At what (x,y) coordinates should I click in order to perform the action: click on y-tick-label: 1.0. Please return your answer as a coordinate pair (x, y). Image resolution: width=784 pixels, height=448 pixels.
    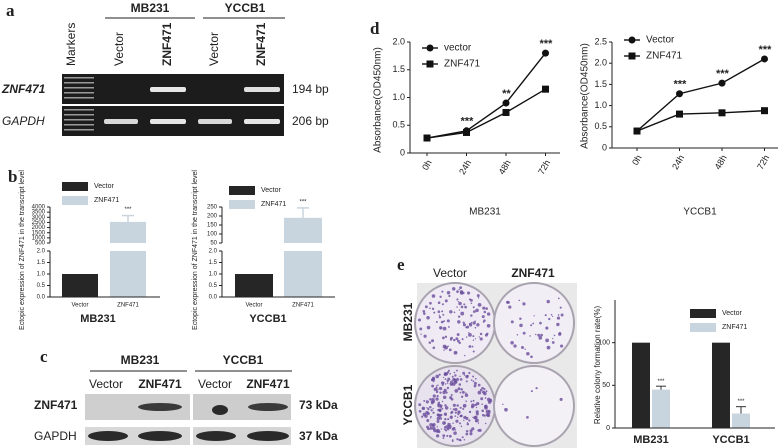
    Looking at the image, I should click on (600, 105).